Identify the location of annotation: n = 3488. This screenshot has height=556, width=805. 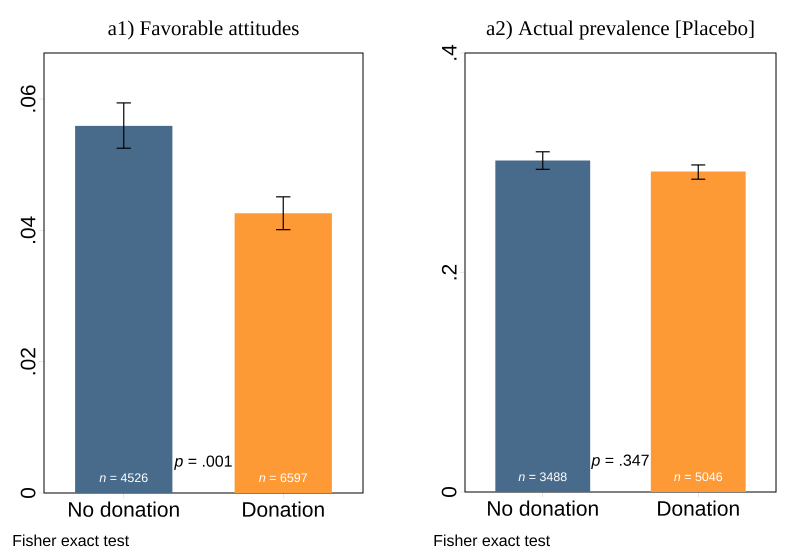
(542, 477).